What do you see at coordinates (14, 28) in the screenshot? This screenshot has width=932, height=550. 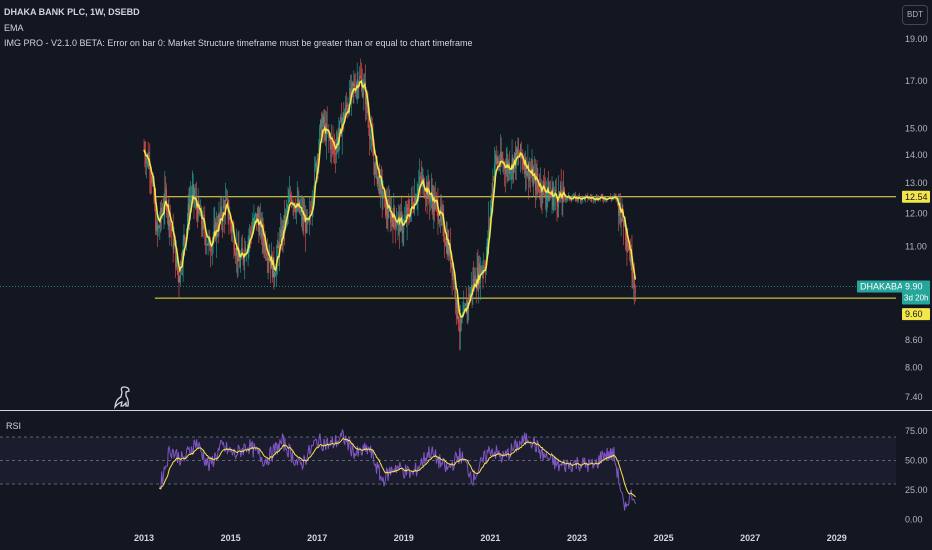 I see `ema-legend: EMA` at bounding box center [14, 28].